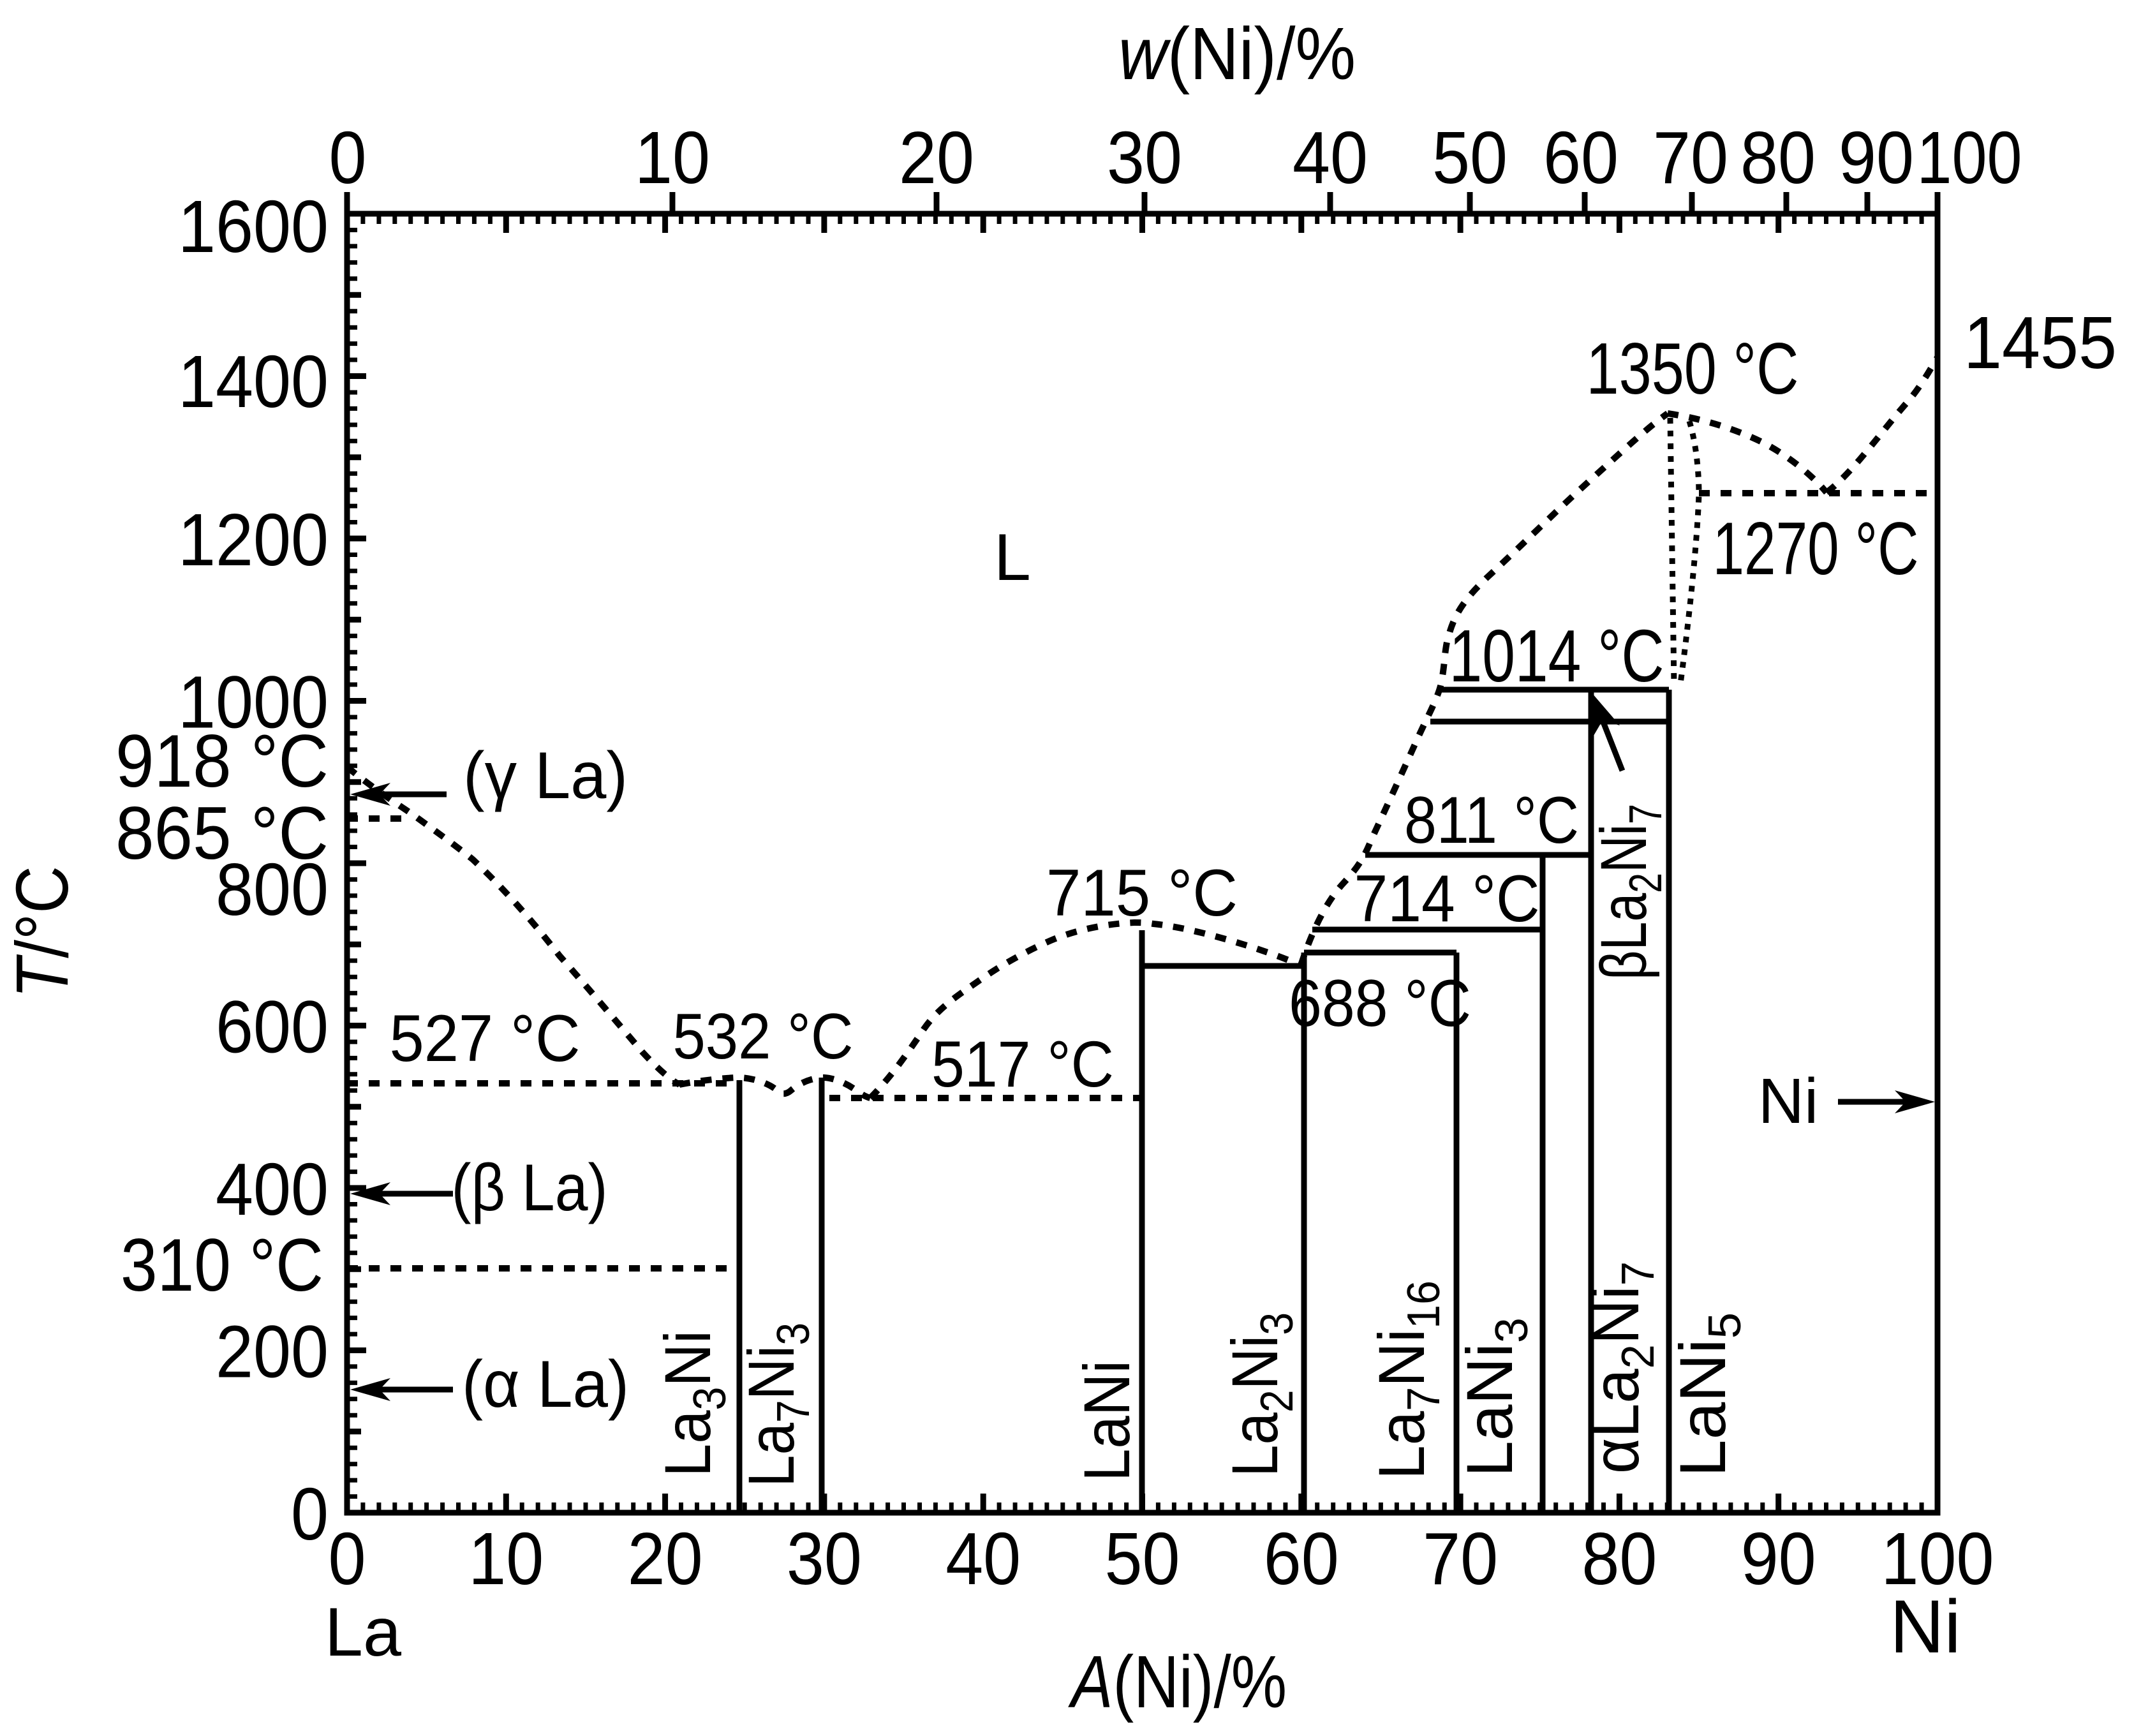  What do you see at coordinates (253, 226) in the screenshot?
I see `svg-text: 1600` at bounding box center [253, 226].